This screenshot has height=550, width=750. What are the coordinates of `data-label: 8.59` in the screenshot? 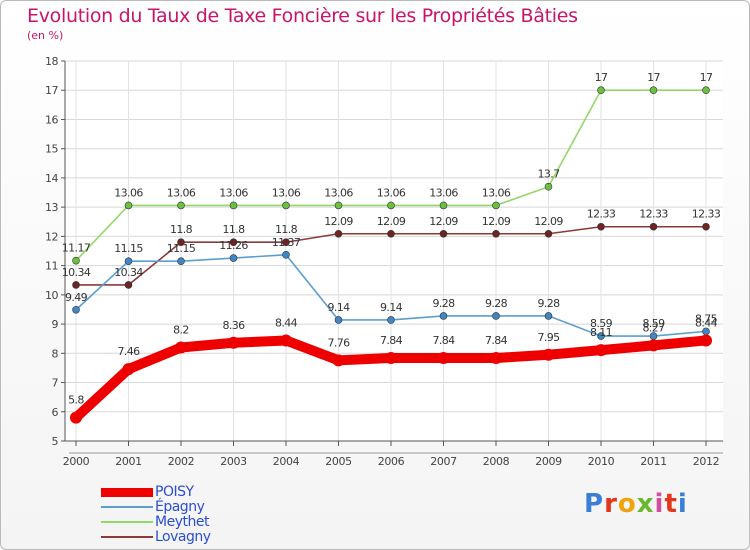 It's located at (653, 323).